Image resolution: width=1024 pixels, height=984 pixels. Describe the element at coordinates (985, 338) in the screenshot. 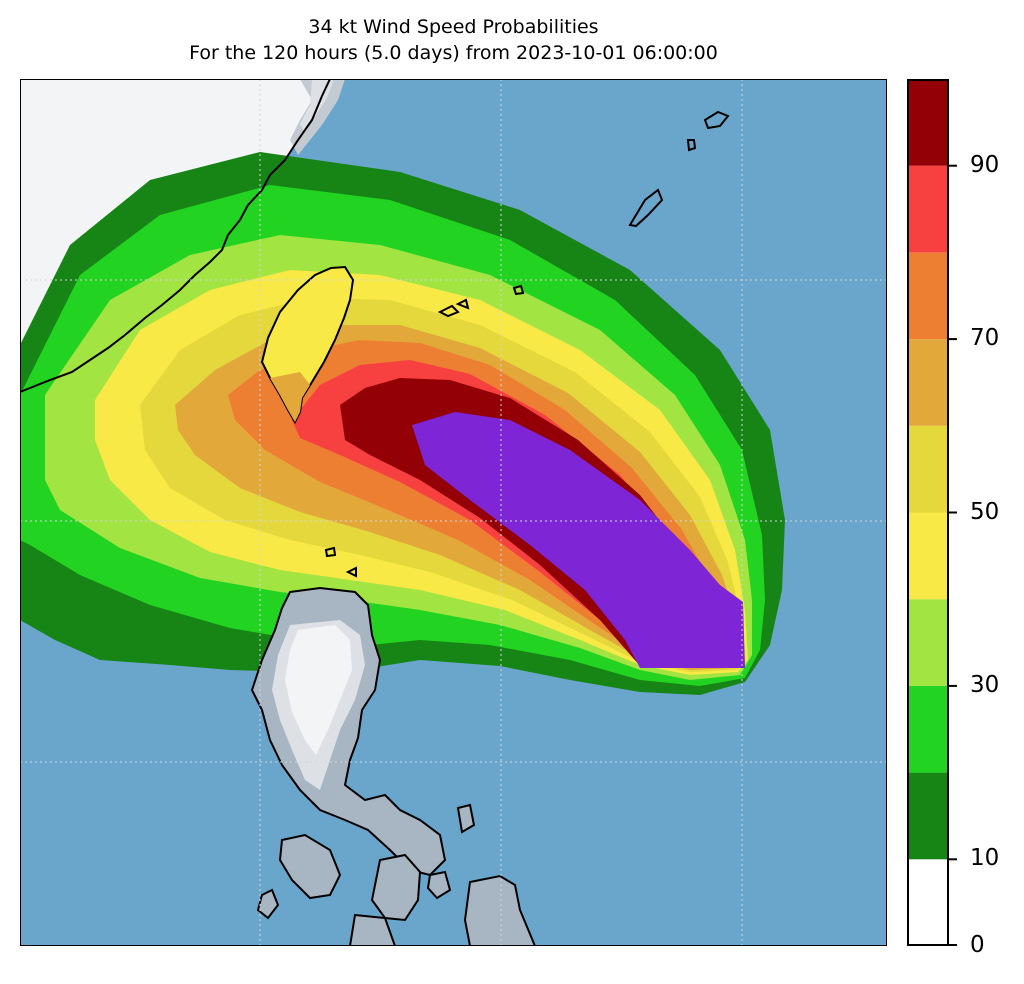

I see `colorbar-tick-label-70: 70` at that location.